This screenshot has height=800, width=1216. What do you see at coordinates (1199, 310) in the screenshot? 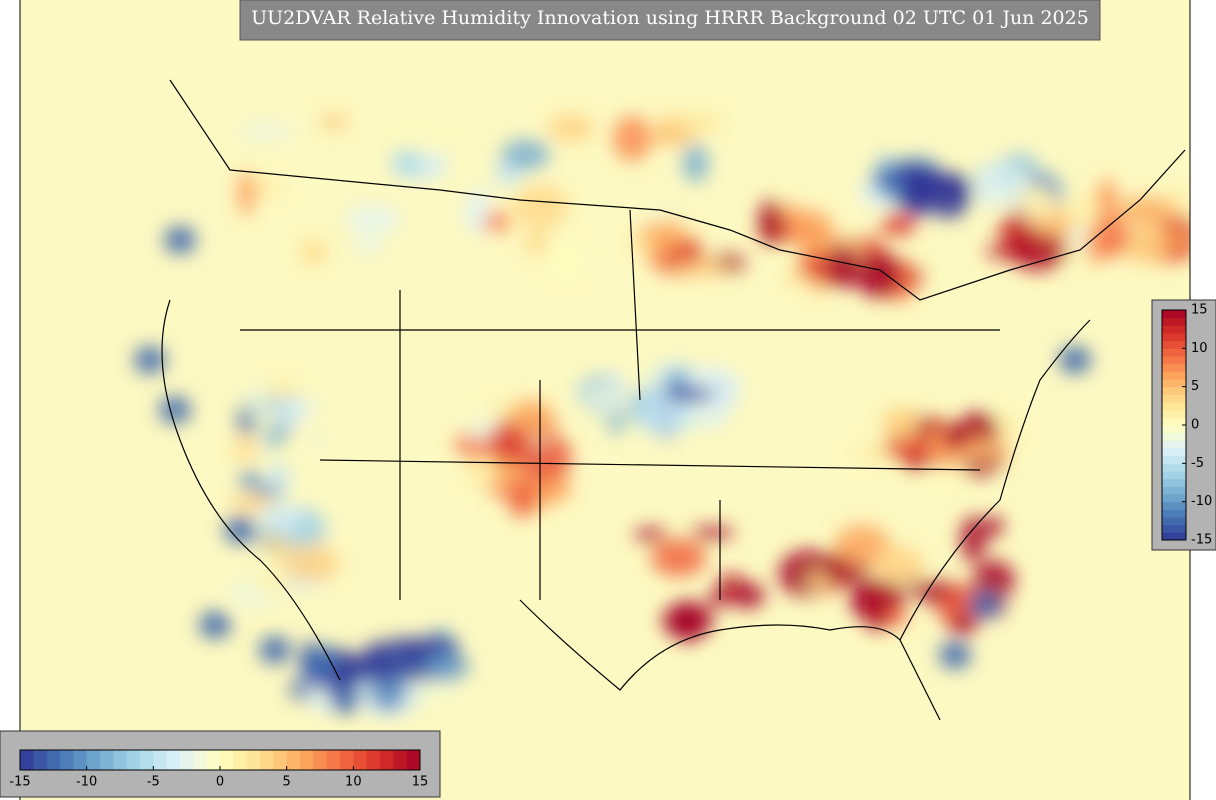
I see `colorbar-tick-label: 15` at bounding box center [1199, 310].